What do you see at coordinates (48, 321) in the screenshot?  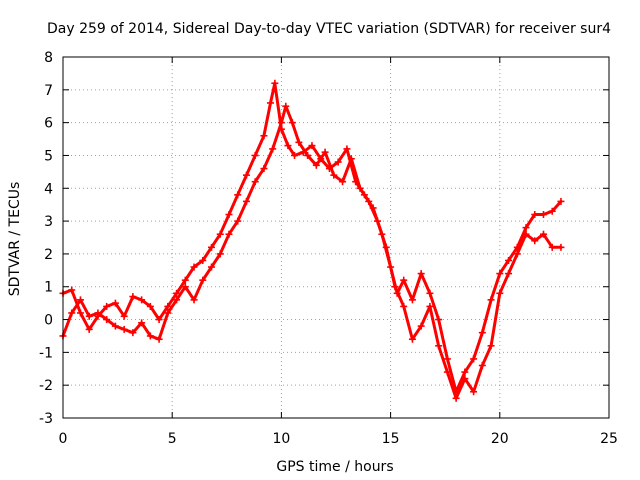 I see `y-tick-label: 0` at bounding box center [48, 321].